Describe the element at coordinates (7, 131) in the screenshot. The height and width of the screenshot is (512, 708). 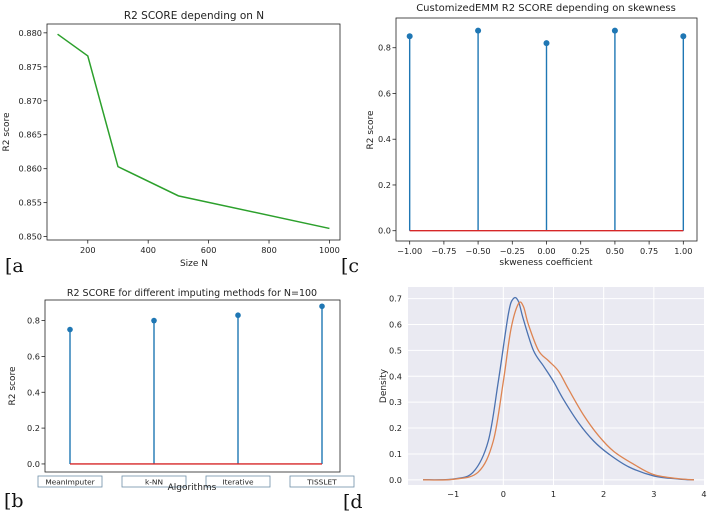
I see `y-axis-label-a: R2 score` at that location.